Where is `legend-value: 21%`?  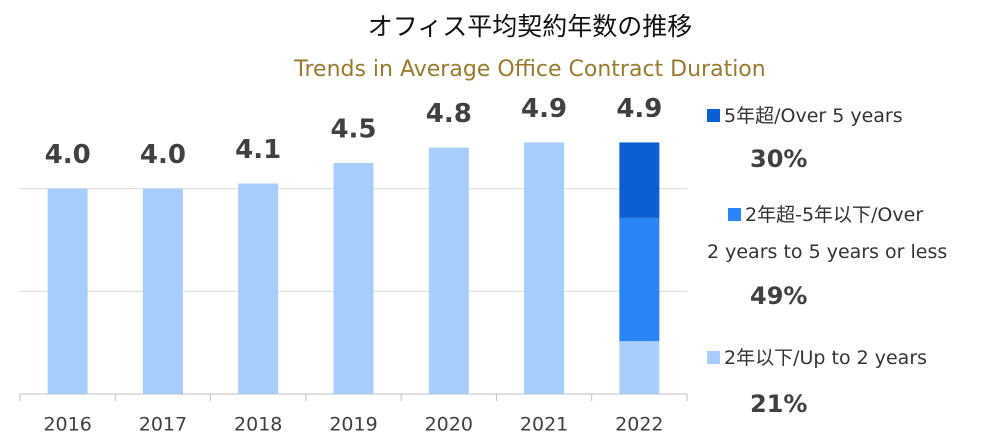
legend-value: 21% is located at coordinates (779, 404).